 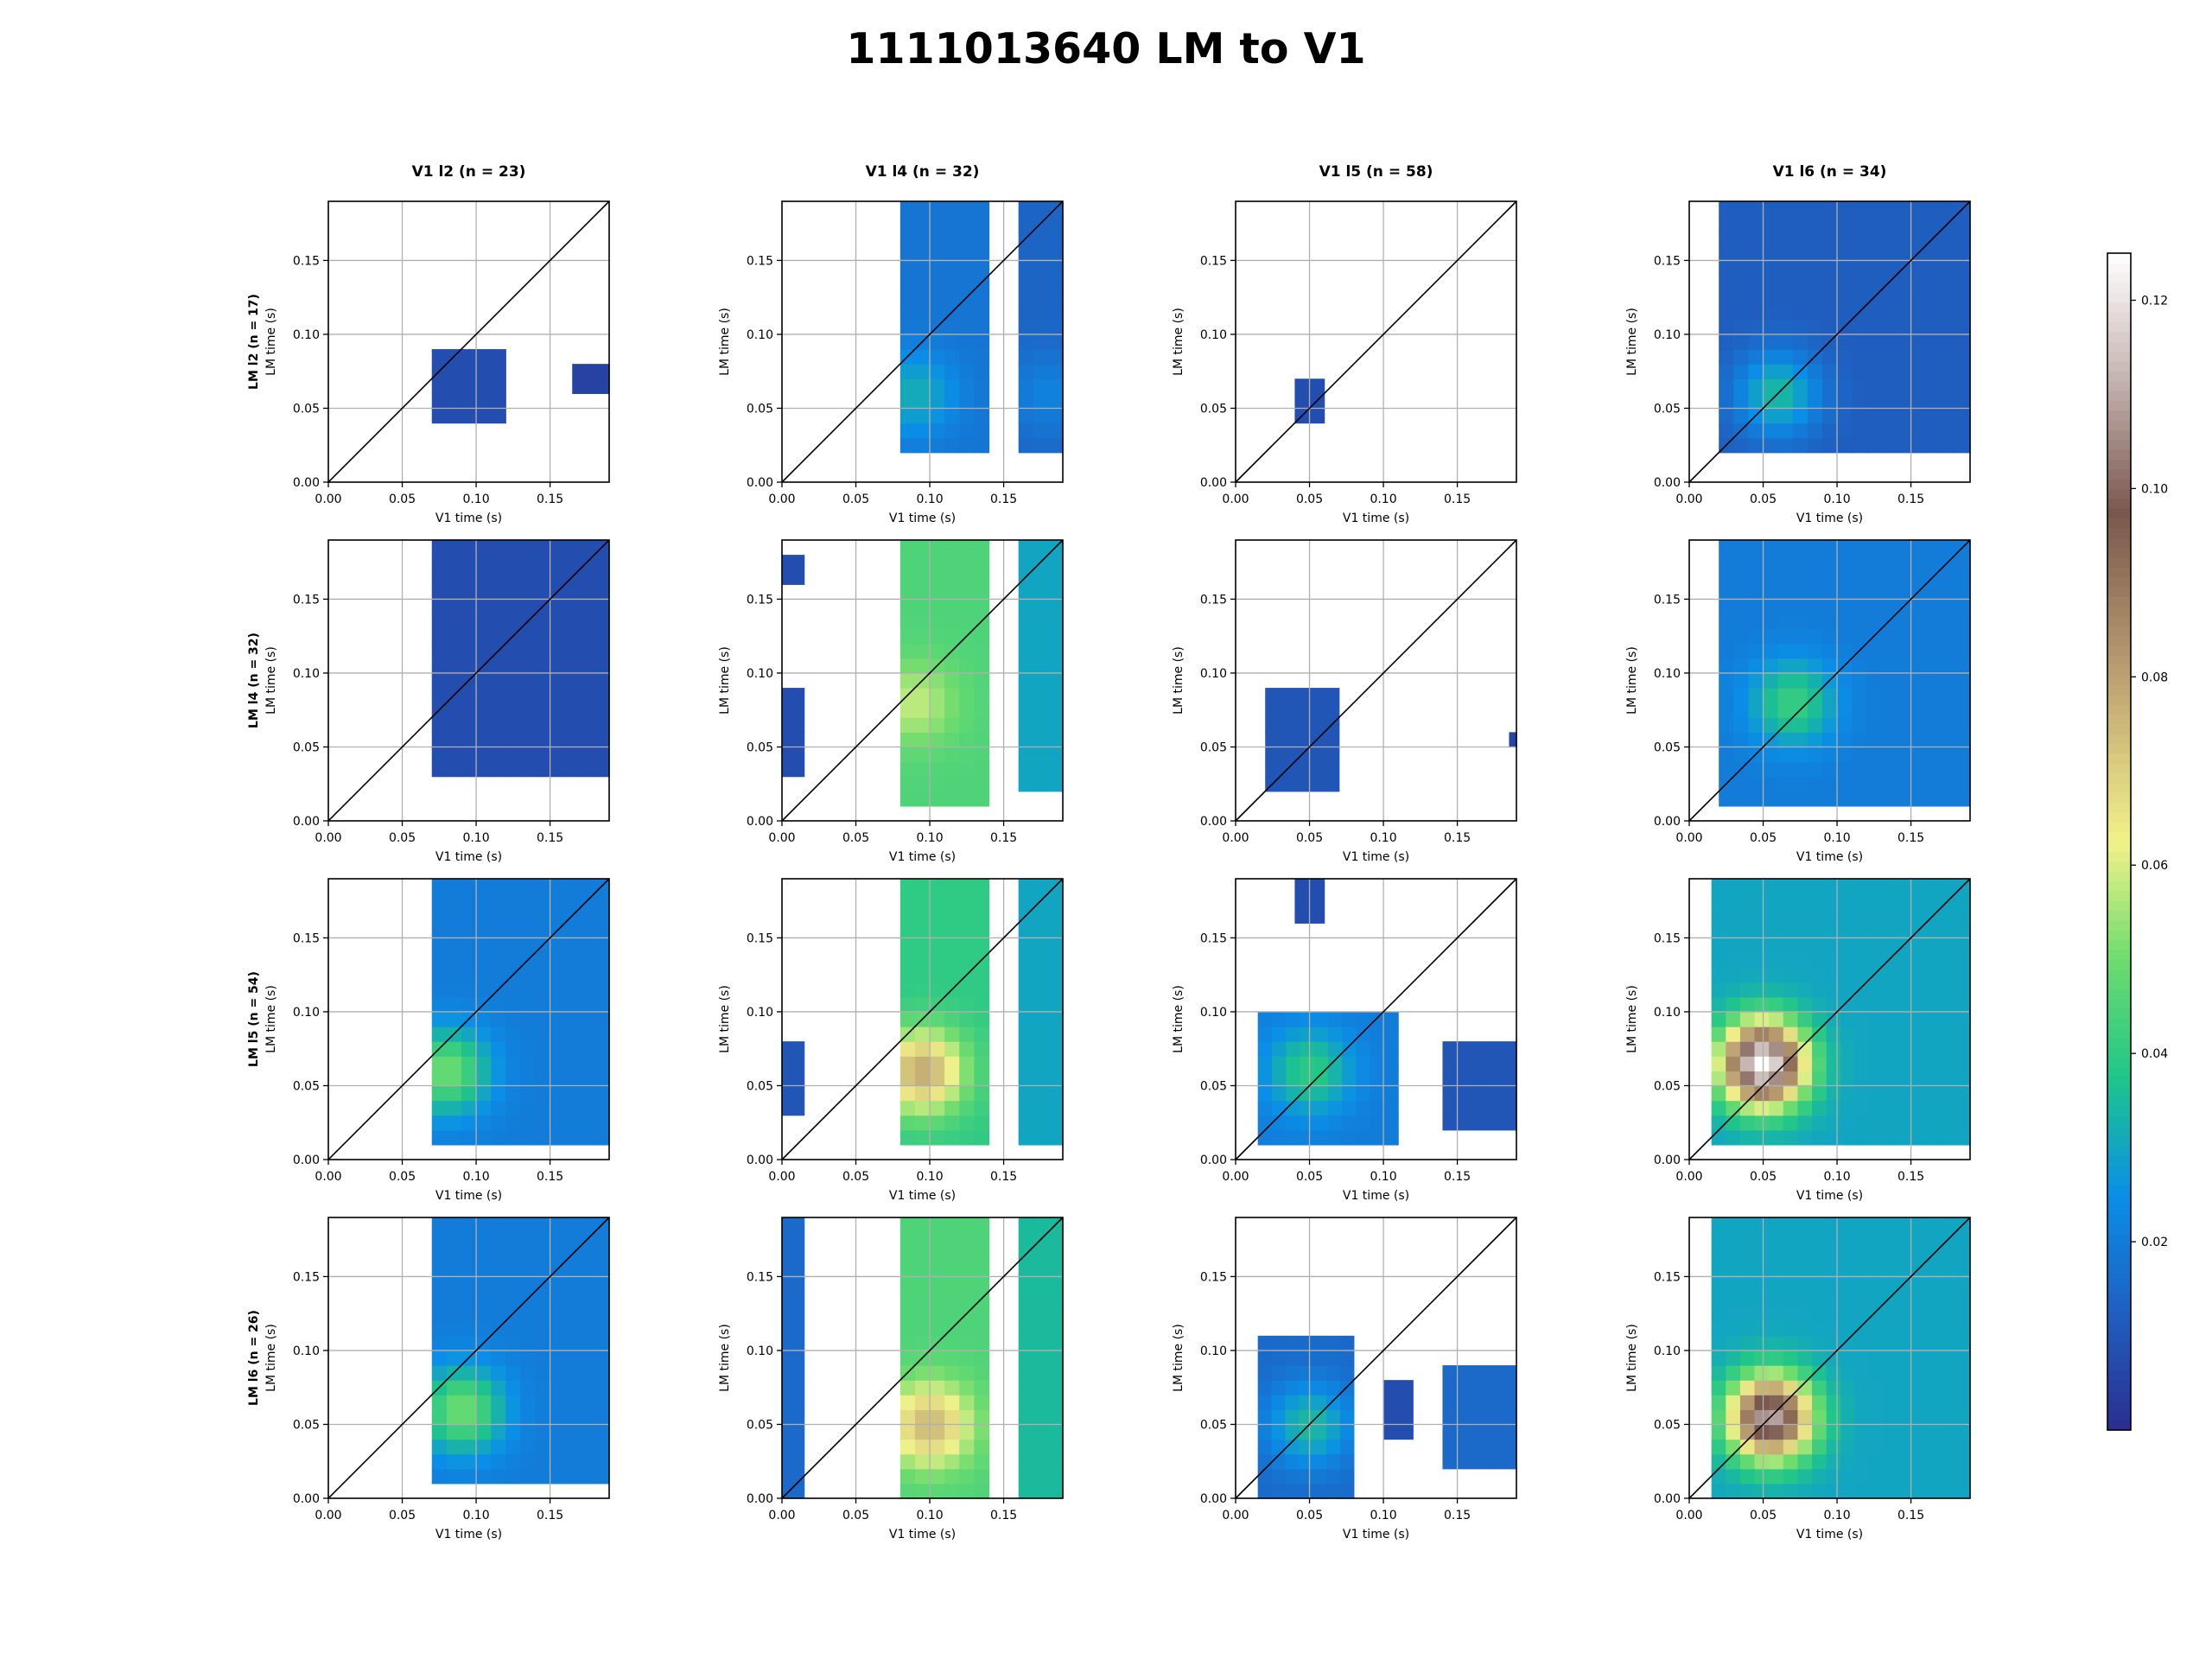 What do you see at coordinates (760, 747) in the screenshot?
I see `y-tick-label: 0.05` at bounding box center [760, 747].